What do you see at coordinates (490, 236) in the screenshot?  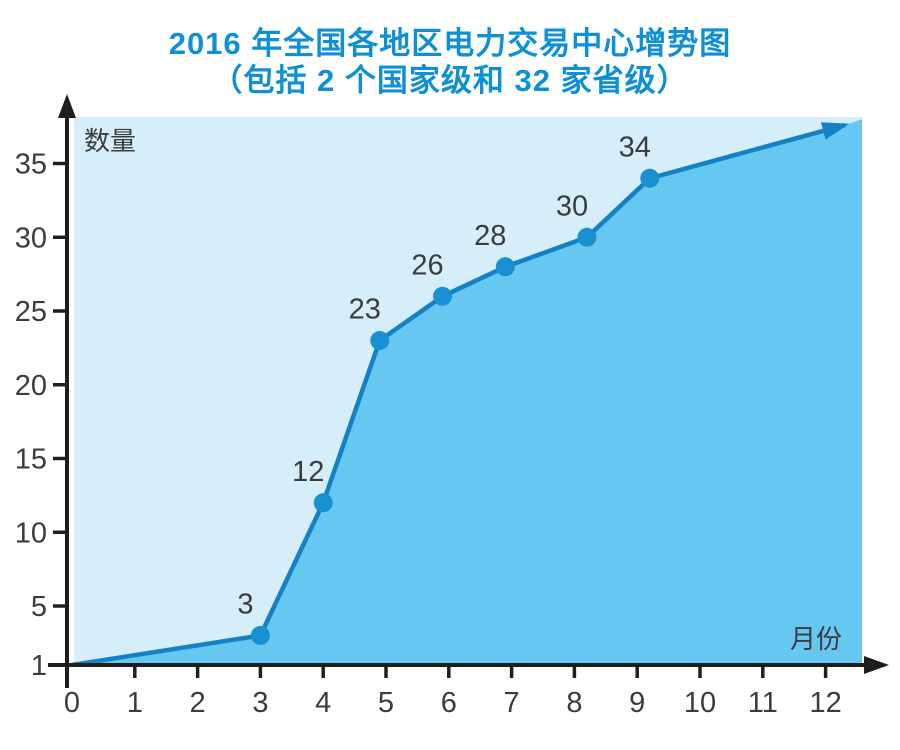 I see `data-point-label: 28` at bounding box center [490, 236].